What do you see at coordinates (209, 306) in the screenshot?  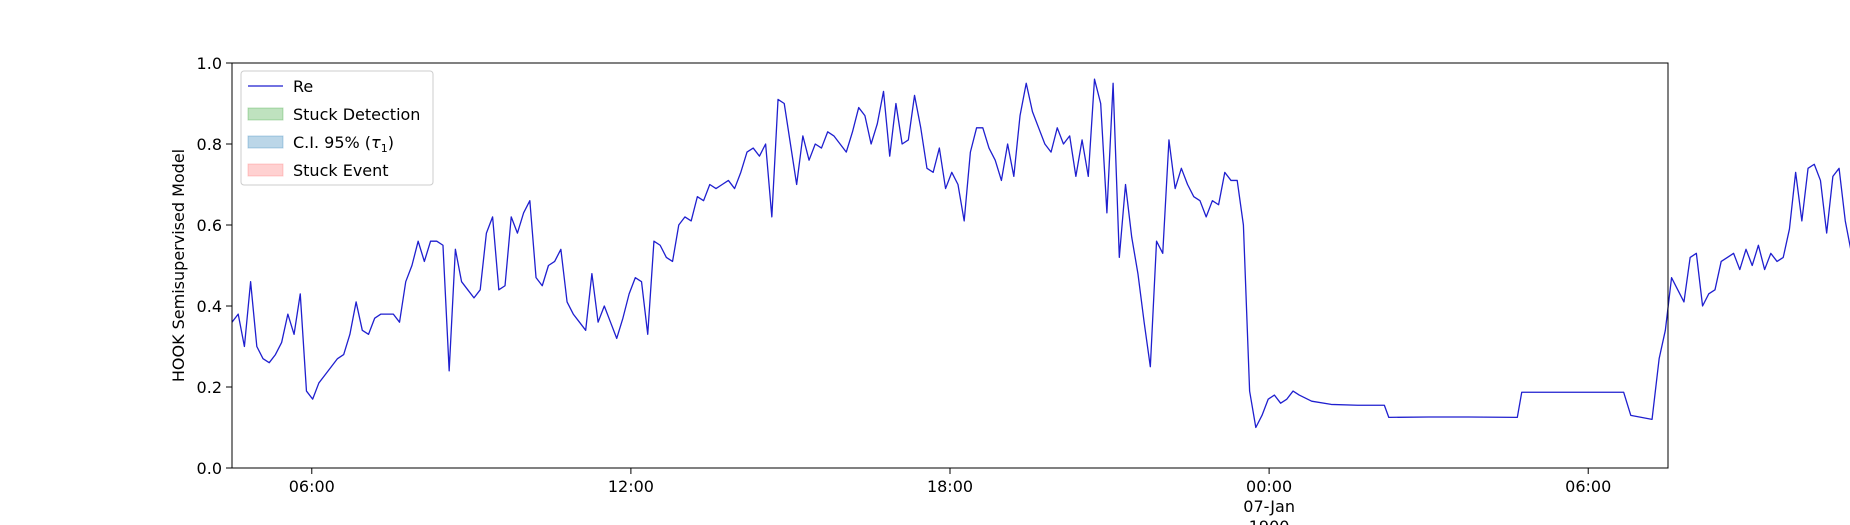 I see `y-tick-label: 0.4` at bounding box center [209, 306].